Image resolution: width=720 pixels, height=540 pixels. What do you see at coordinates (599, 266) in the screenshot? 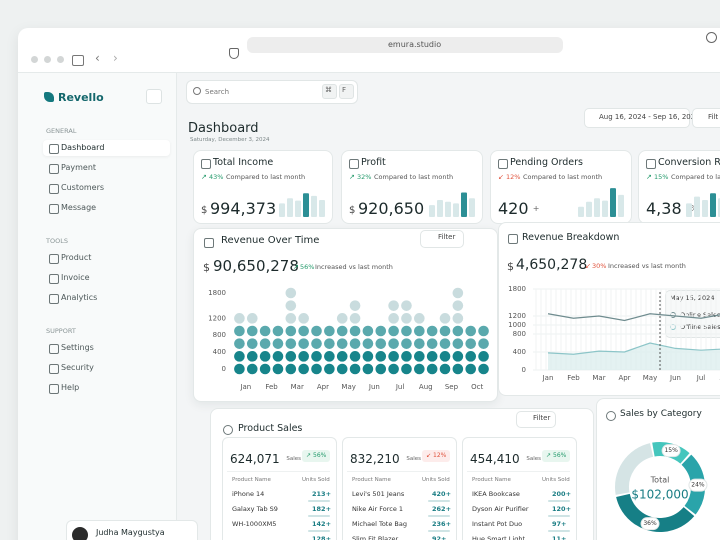
I see `chart-change: 30%` at bounding box center [599, 266].